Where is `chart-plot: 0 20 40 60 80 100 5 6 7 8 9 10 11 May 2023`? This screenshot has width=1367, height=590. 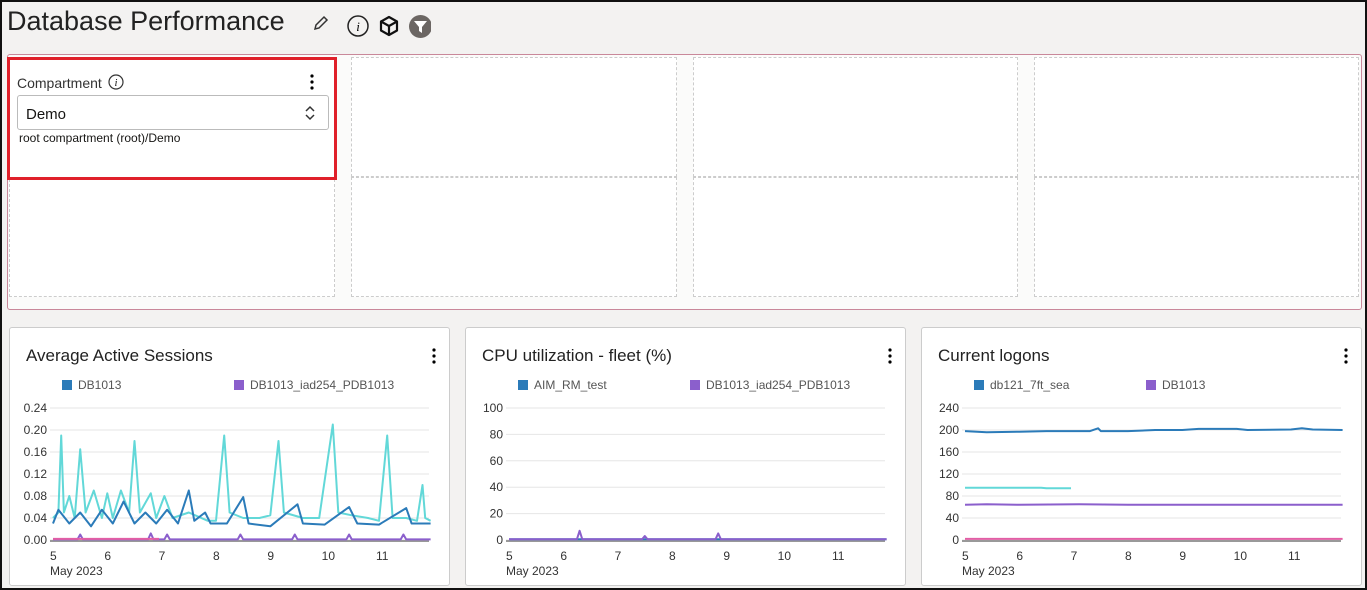 chart-plot: 0 20 40 60 80 100 5 6 7 8 9 10 11 May 2023 is located at coordinates (685, 489).